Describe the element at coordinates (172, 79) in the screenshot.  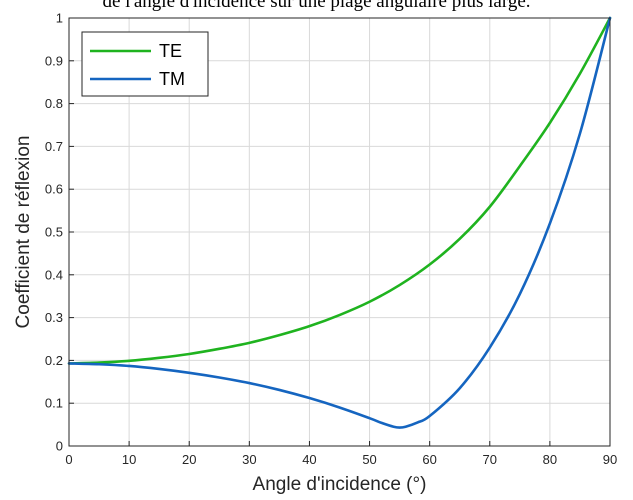
I see `legend-label-tm: TM` at that location.